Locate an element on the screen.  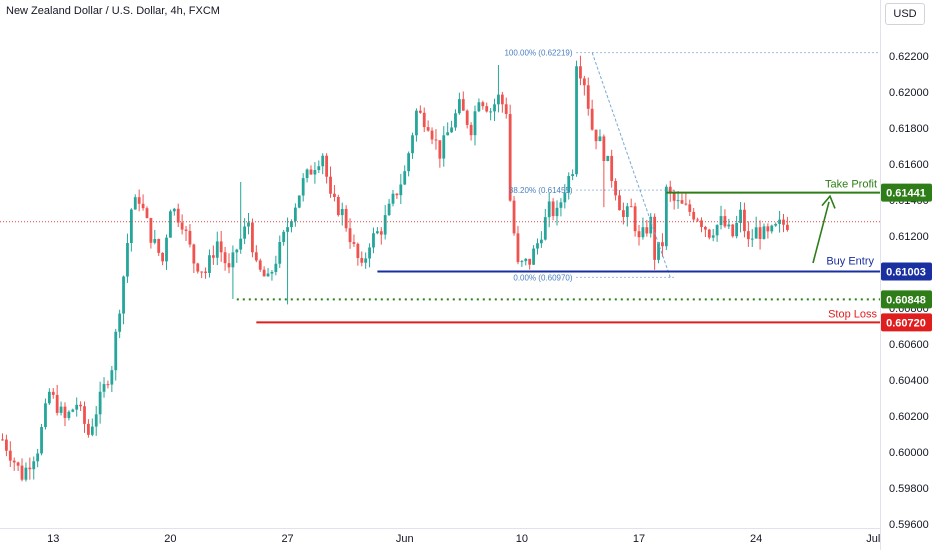
y-tick-label: 0.59600 is located at coordinates (909, 525).